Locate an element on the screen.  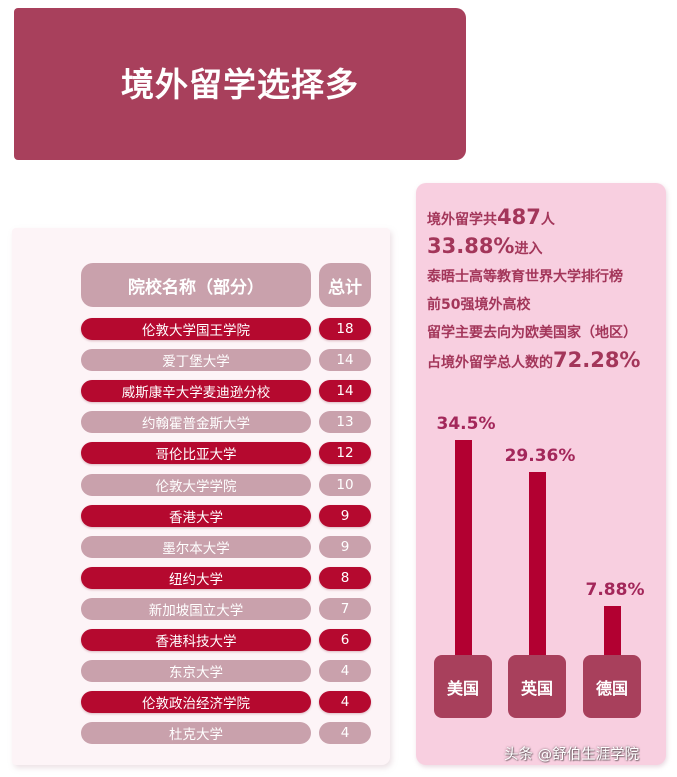
bar-value-label: 7.88% is located at coordinates (615, 590).